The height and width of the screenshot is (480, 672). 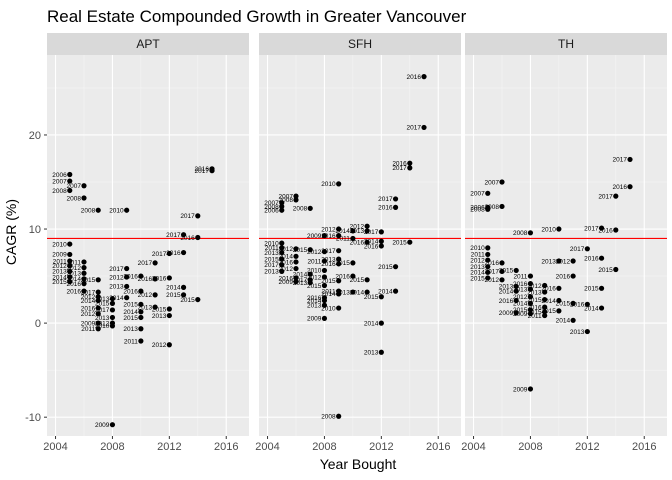 I want to click on x-axis-title: Year Bought, so click(x=358, y=464).